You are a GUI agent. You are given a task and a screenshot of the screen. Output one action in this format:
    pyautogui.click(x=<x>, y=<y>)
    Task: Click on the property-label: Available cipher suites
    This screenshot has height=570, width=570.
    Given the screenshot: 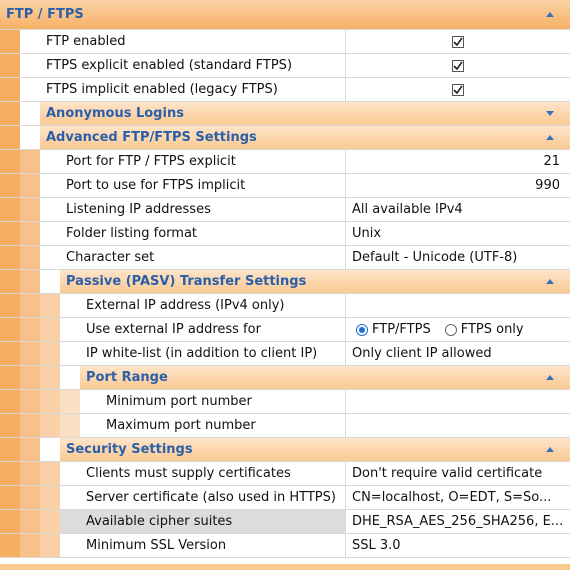 What is the action you would take?
    pyautogui.click(x=203, y=521)
    